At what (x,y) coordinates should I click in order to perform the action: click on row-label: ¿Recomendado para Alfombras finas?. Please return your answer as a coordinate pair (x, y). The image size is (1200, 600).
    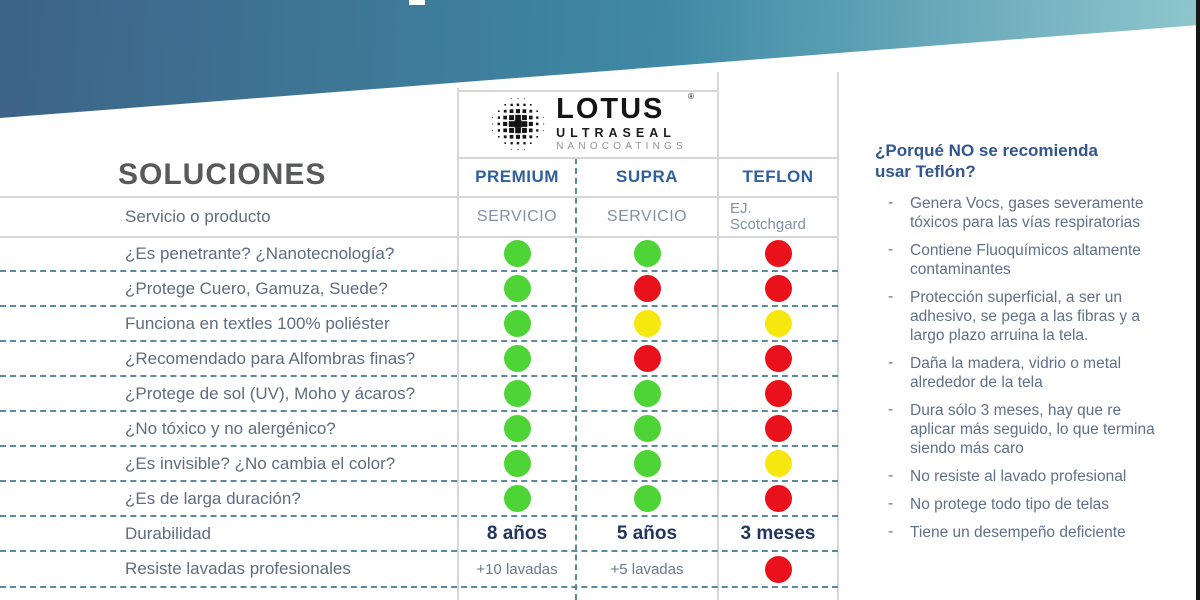
    Looking at the image, I should click on (270, 358).